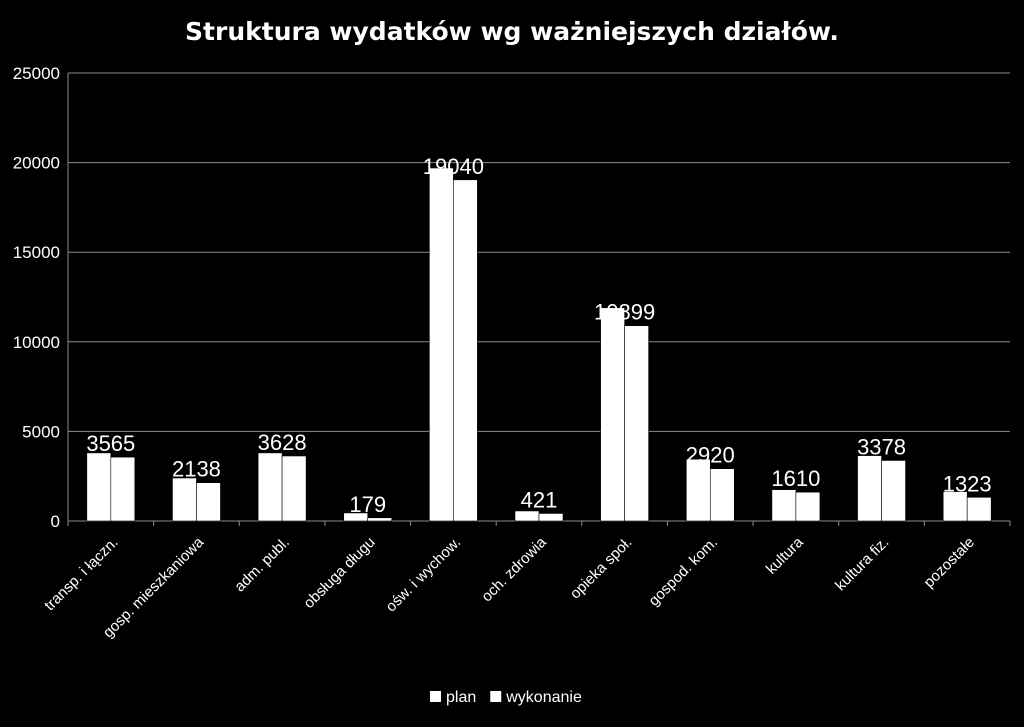 This screenshot has width=1024, height=727. What do you see at coordinates (453, 166) in the screenshot?
I see `data-label: 19040` at bounding box center [453, 166].